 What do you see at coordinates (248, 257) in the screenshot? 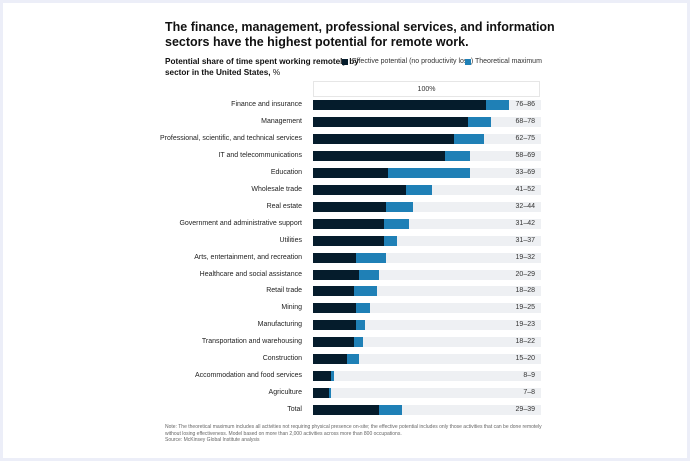
I see `category-label: Arts, entertainment, and recreation` at bounding box center [248, 257].